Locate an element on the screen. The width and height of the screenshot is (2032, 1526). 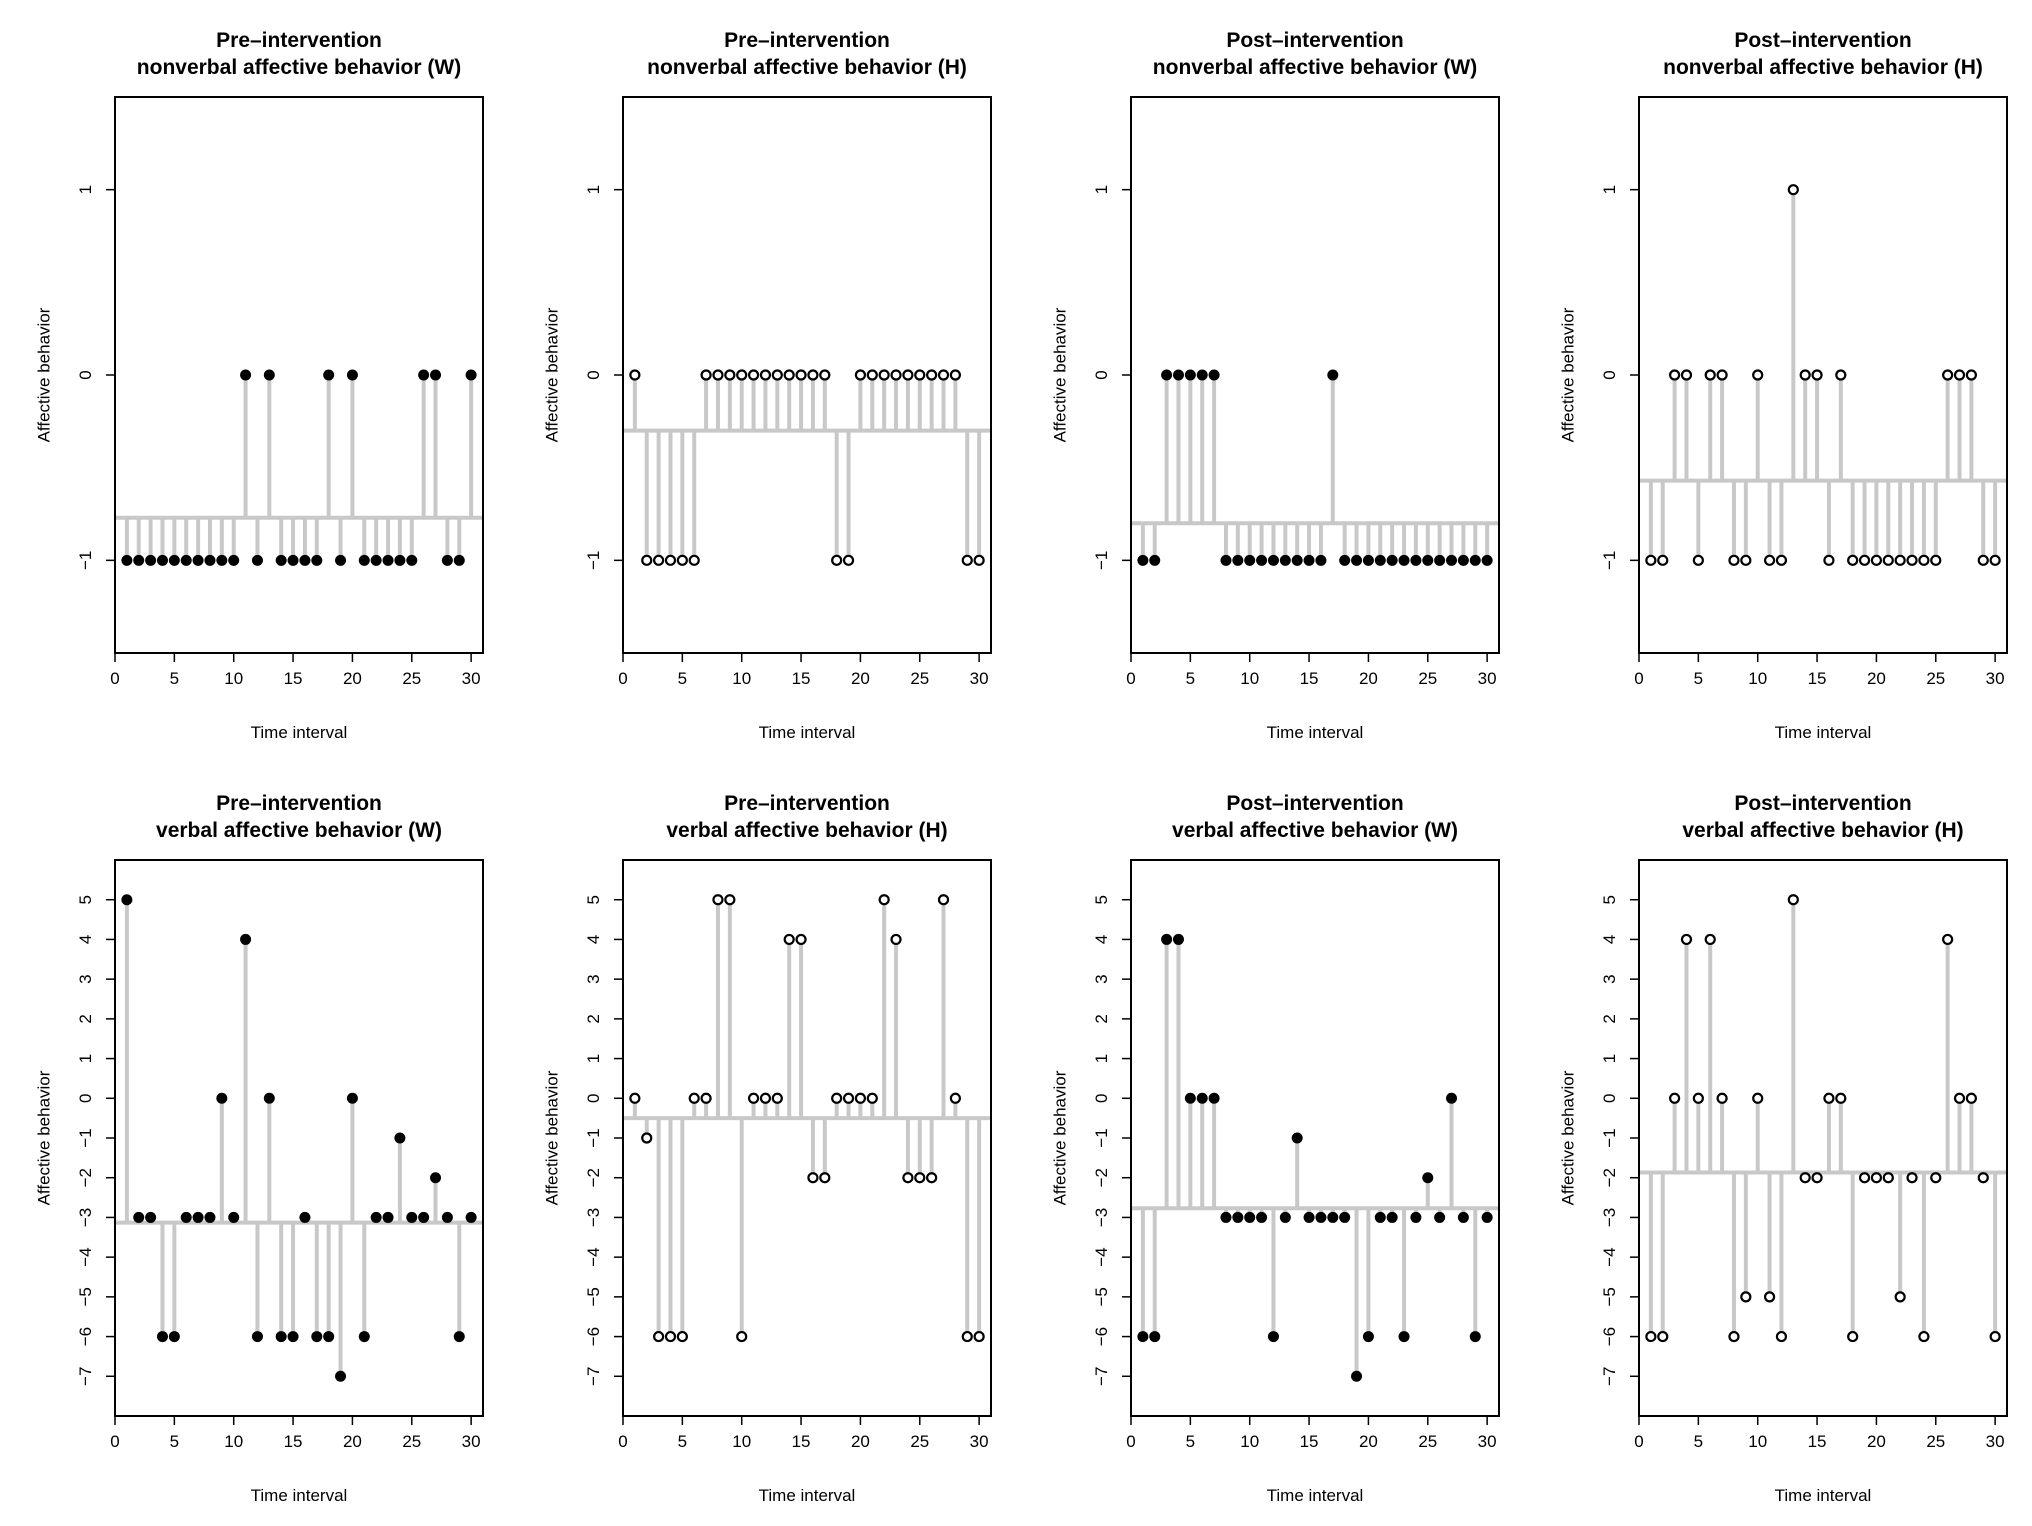
x-axis-label: Time interval is located at coordinates (299, 732).